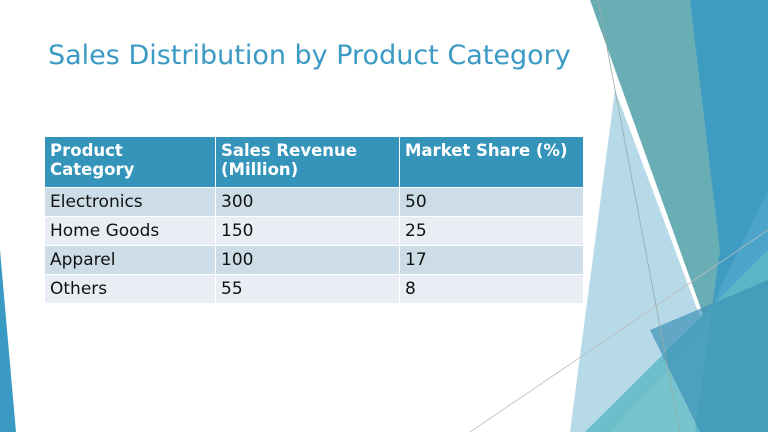  Describe the element at coordinates (130, 289) in the screenshot. I see `table-cell: Others` at that location.